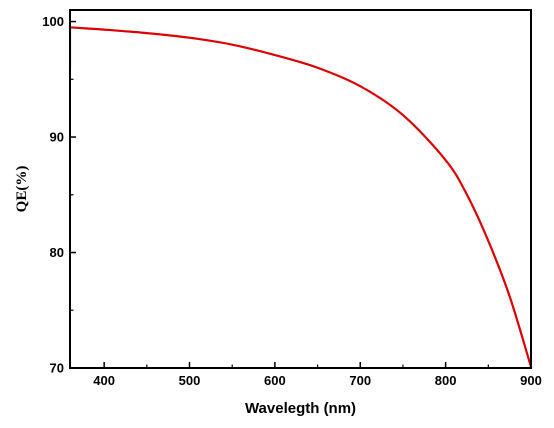 This screenshot has height=428, width=554. Describe the element at coordinates (57, 368) in the screenshot. I see `y-tick-label: 70` at that location.